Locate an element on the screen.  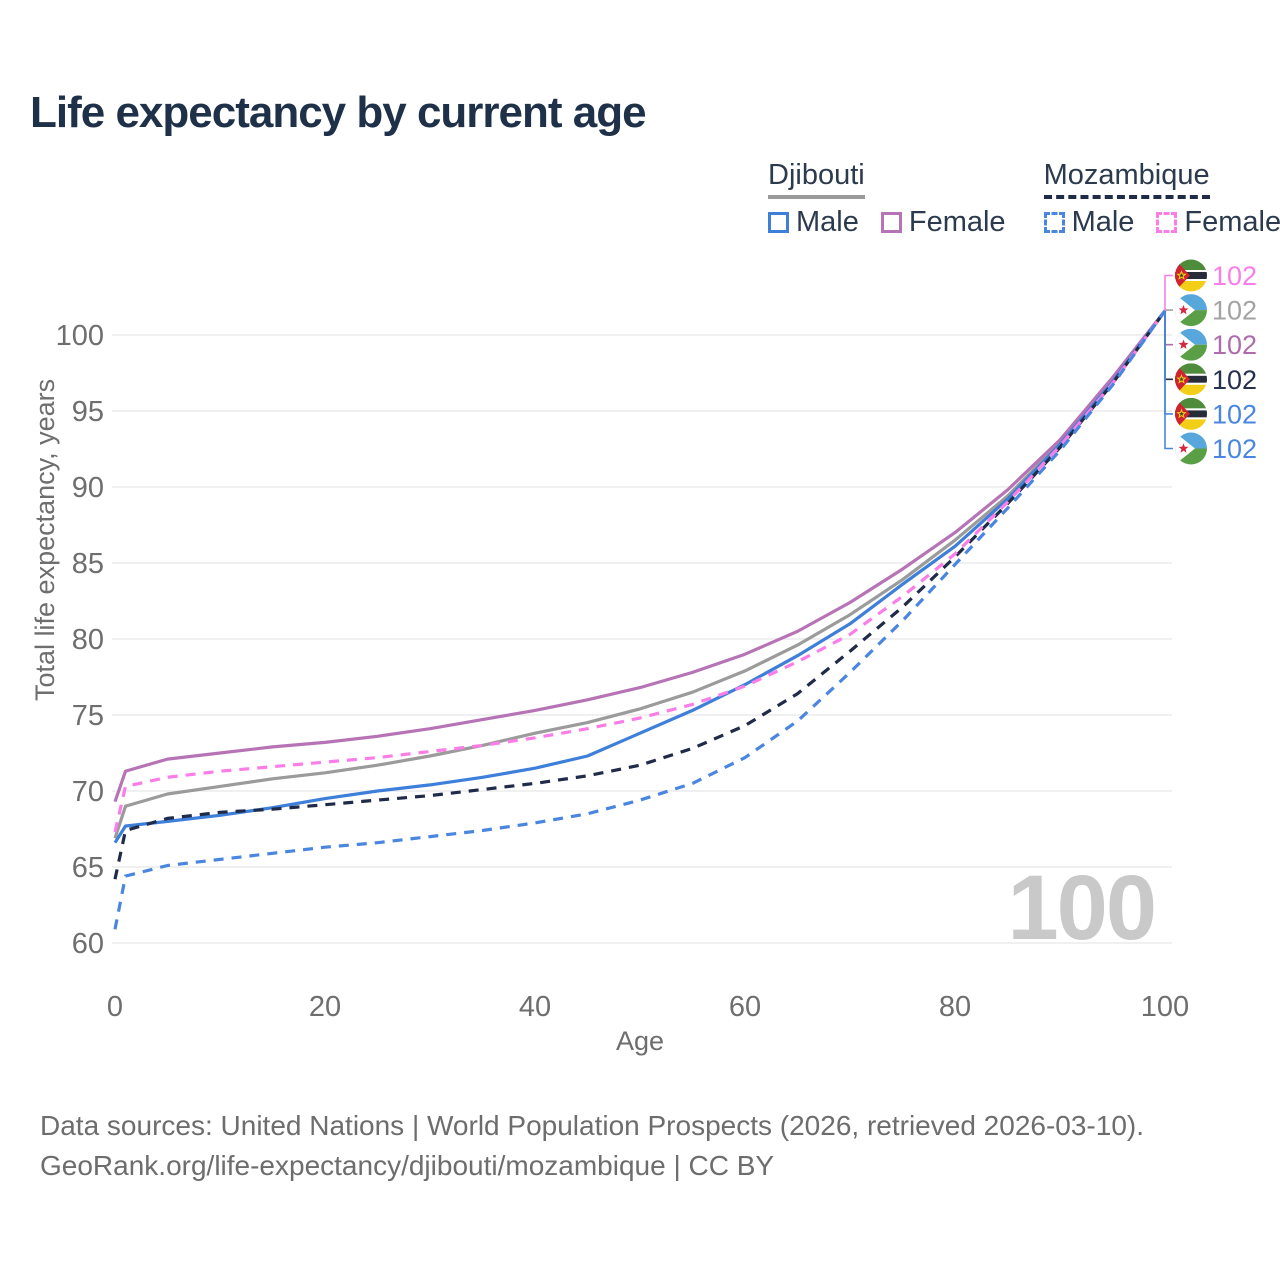
y-tick-label: 70 is located at coordinates (88, 792).